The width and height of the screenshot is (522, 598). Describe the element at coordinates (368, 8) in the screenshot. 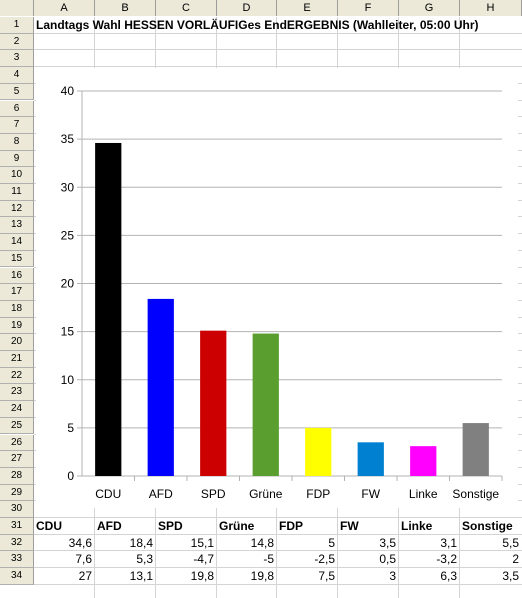

I see `column-header-f: F` at that location.